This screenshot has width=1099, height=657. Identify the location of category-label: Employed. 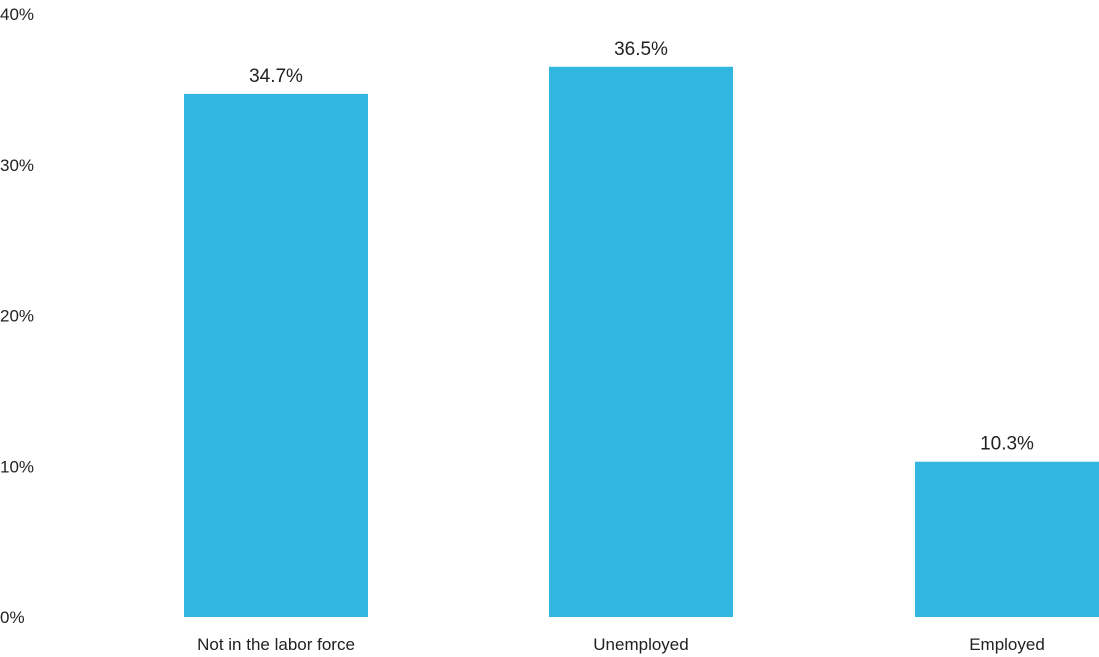
(1007, 644).